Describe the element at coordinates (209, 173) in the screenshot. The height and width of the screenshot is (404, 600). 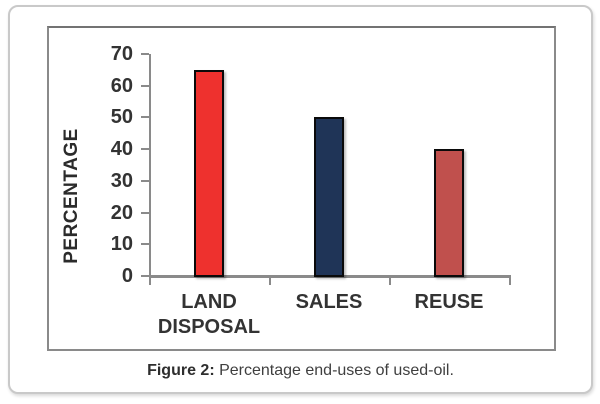
I see `bar-land-disposal` at that location.